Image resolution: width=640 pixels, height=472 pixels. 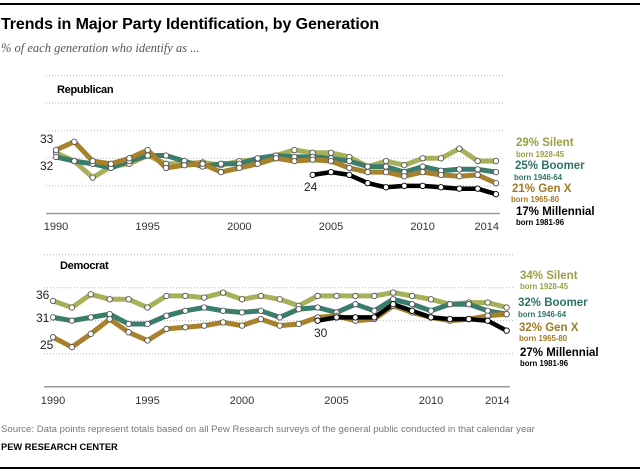 I want to click on legend-born-genx: born 1965-80, so click(x=543, y=338).